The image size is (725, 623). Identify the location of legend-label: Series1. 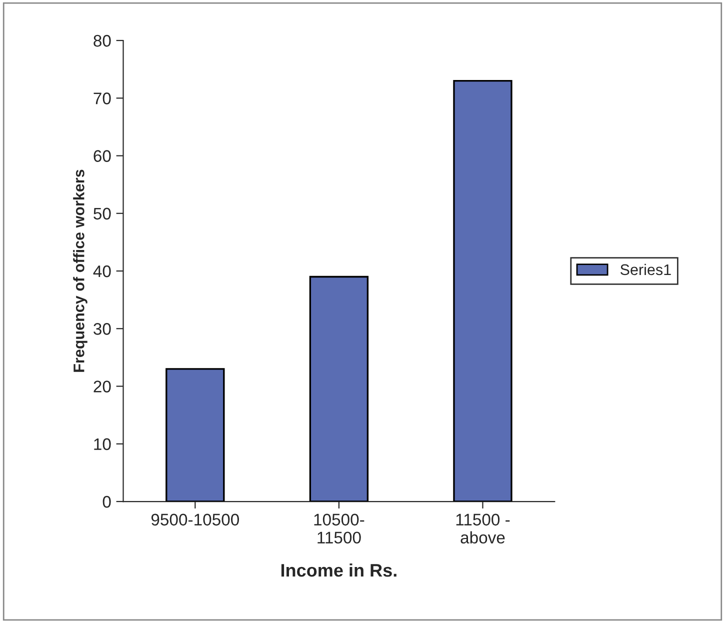
(645, 270).